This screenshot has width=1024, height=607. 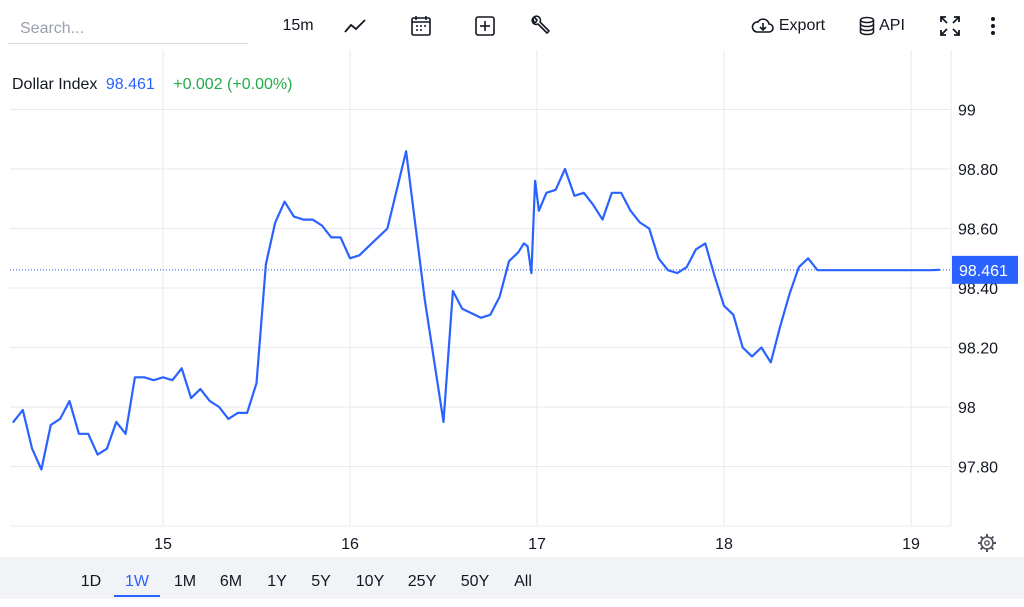 I want to click on more-icon, so click(x=993, y=26).